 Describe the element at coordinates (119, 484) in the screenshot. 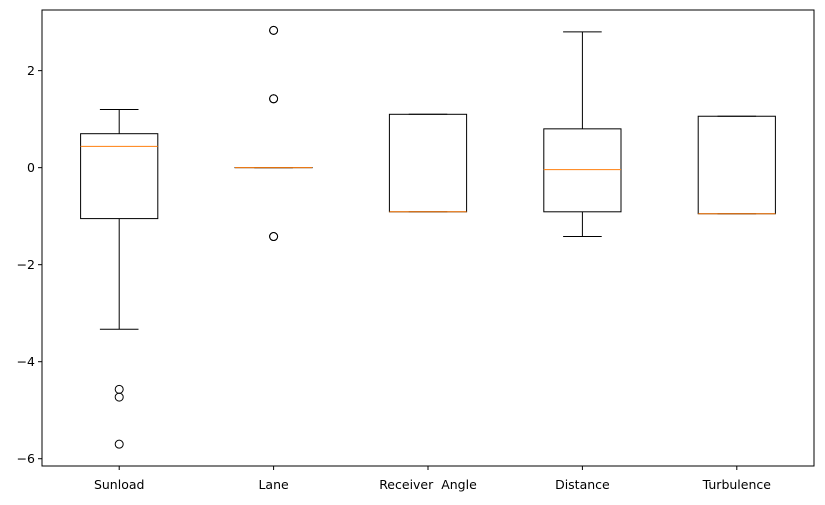

I see `x-tick-label: Sunload` at that location.